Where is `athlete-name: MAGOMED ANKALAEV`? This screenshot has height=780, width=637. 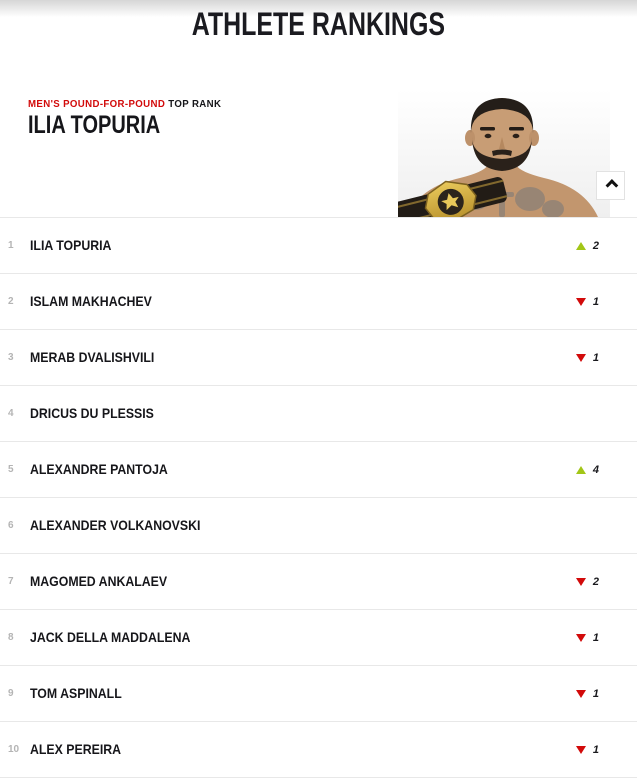
athlete-name: MAGOMED ANKALAEV is located at coordinates (99, 580).